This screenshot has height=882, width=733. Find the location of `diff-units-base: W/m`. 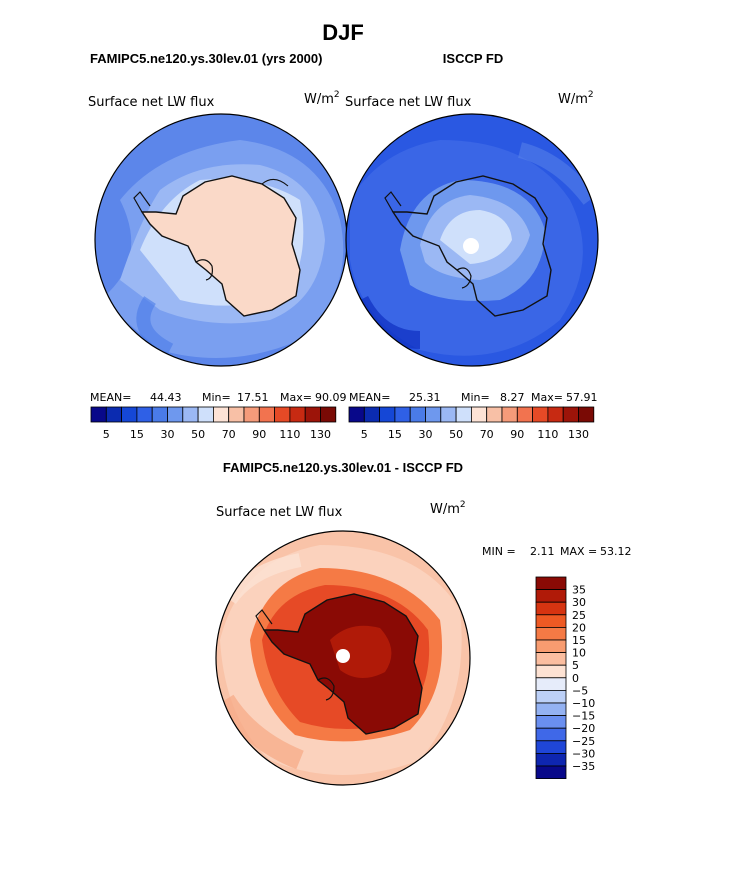

diff-units-base: W/m is located at coordinates (445, 509).